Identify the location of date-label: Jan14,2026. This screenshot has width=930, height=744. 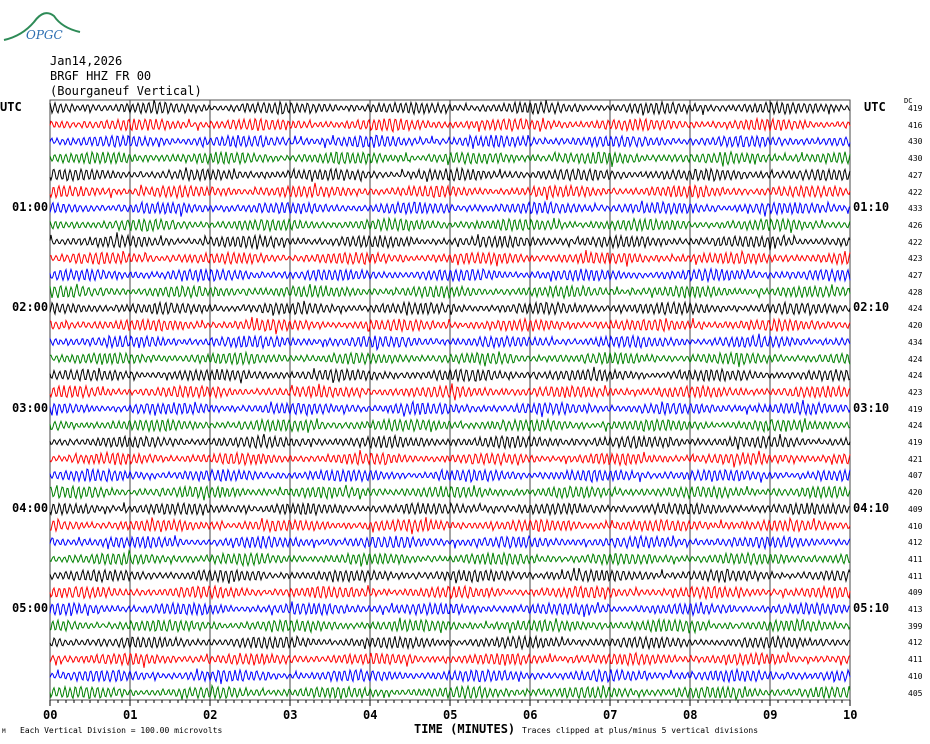
(86, 61).